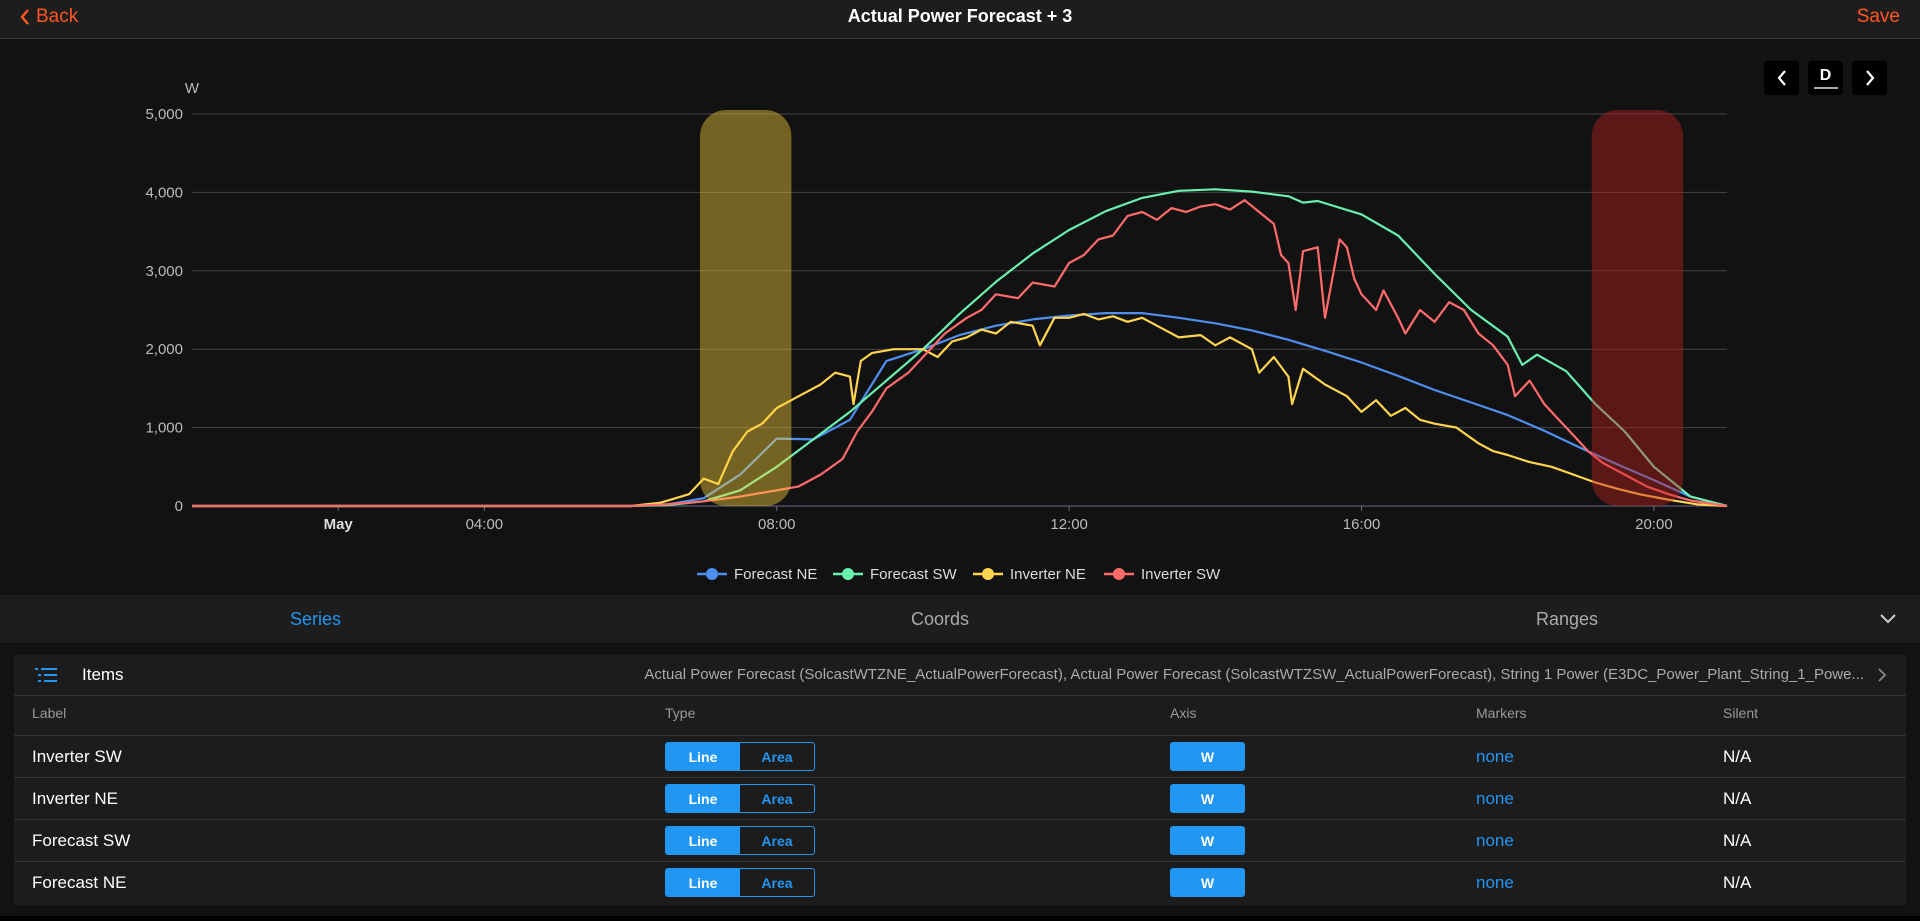 This screenshot has height=921, width=1920. Describe the element at coordinates (164, 192) in the screenshot. I see `y-tick-label: 4,000` at that location.